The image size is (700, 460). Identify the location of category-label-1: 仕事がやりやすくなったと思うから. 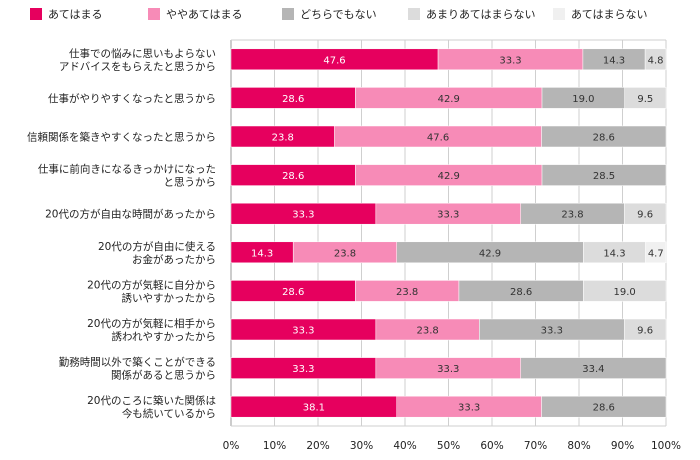
(132, 98).